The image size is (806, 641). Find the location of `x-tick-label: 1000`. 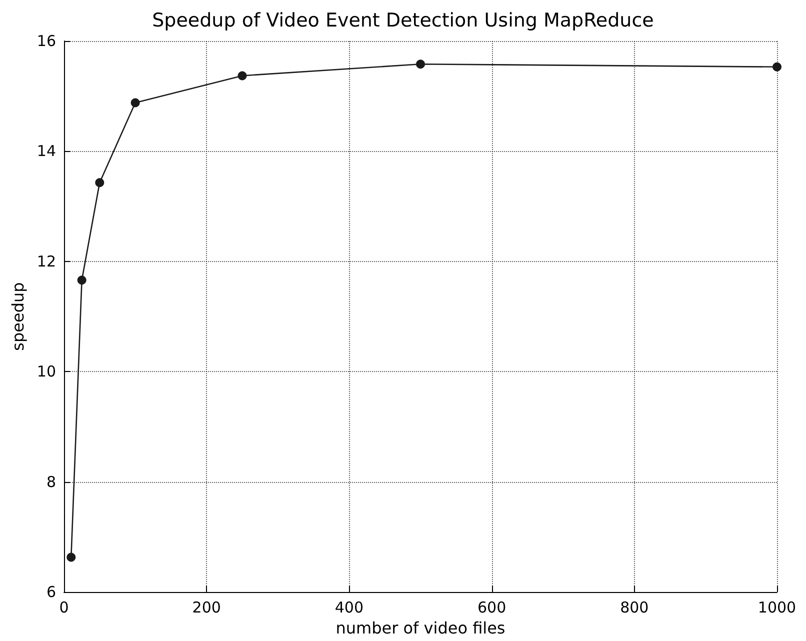

x-tick-label: 1000 is located at coordinates (777, 607).